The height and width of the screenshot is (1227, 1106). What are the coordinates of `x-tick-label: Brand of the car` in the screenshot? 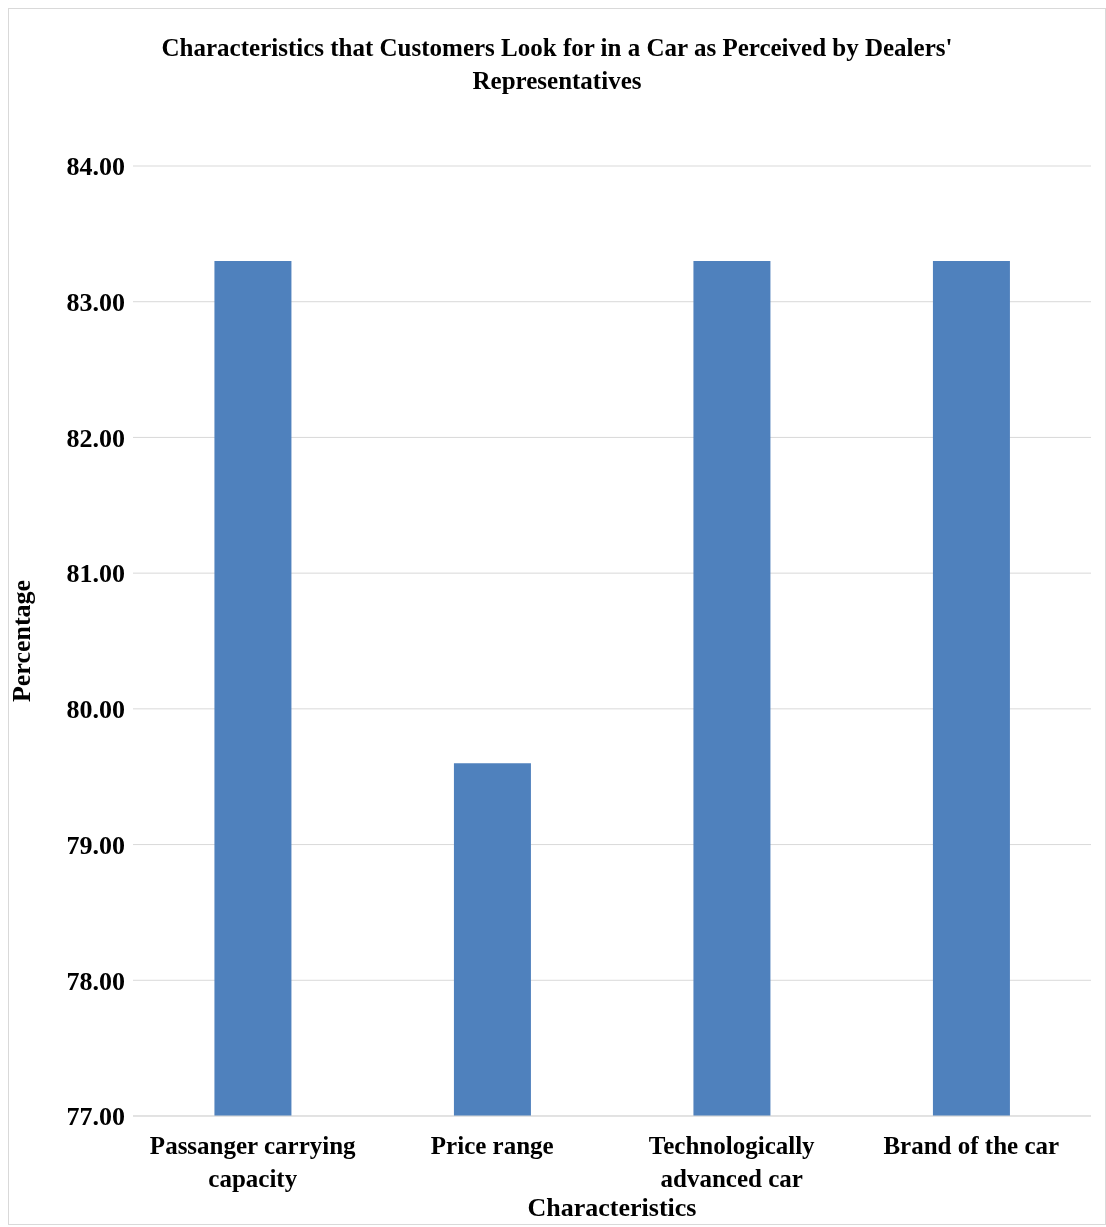 It's located at (971, 1145).